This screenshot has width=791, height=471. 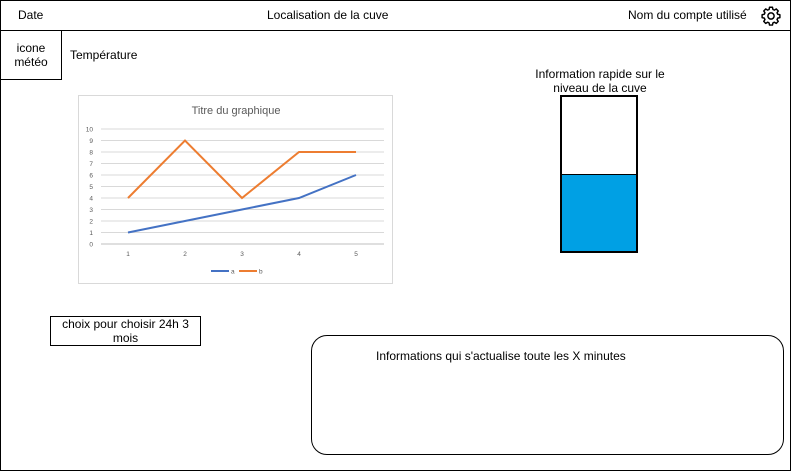 I want to click on tank-level-gauge, so click(x=599, y=174).